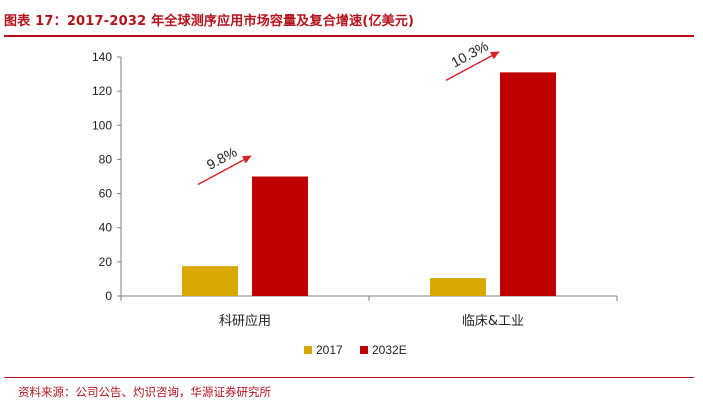  I want to click on legend-label-2032E: 2032E, so click(389, 350).